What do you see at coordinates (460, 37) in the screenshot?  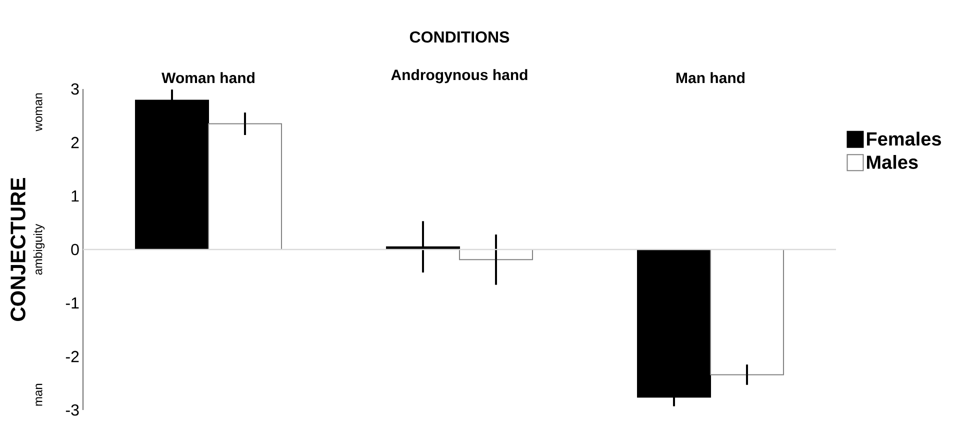 I see `chart-title: CONDITIONS` at bounding box center [460, 37].